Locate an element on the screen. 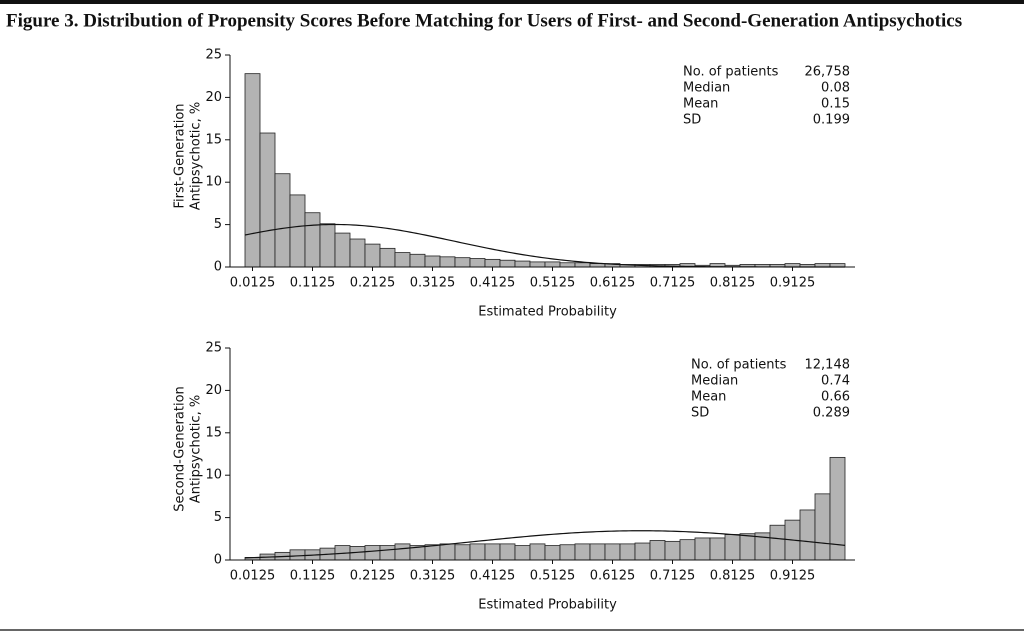 Image resolution: width=1024 pixels, height=635 pixels. stat-value: 26,758 is located at coordinates (828, 72).